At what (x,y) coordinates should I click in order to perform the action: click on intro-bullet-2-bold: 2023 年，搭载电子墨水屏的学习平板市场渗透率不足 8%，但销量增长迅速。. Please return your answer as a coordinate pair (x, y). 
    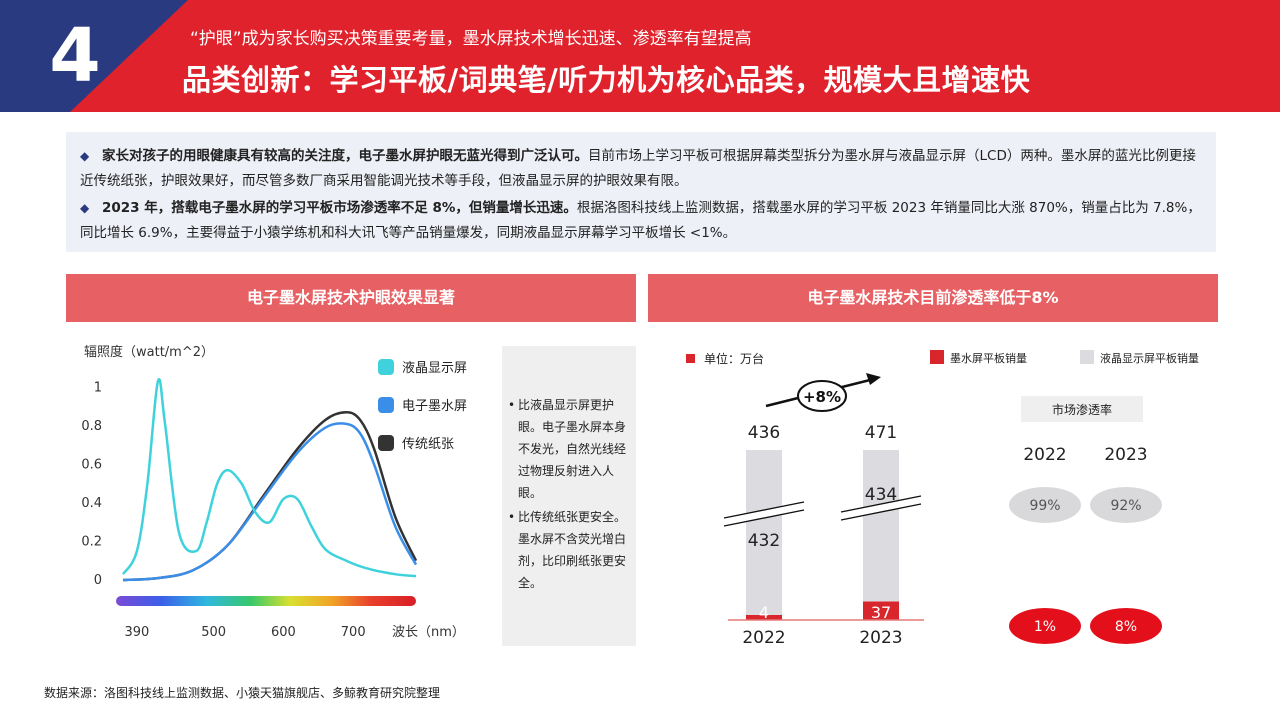
    Looking at the image, I should click on (339, 208).